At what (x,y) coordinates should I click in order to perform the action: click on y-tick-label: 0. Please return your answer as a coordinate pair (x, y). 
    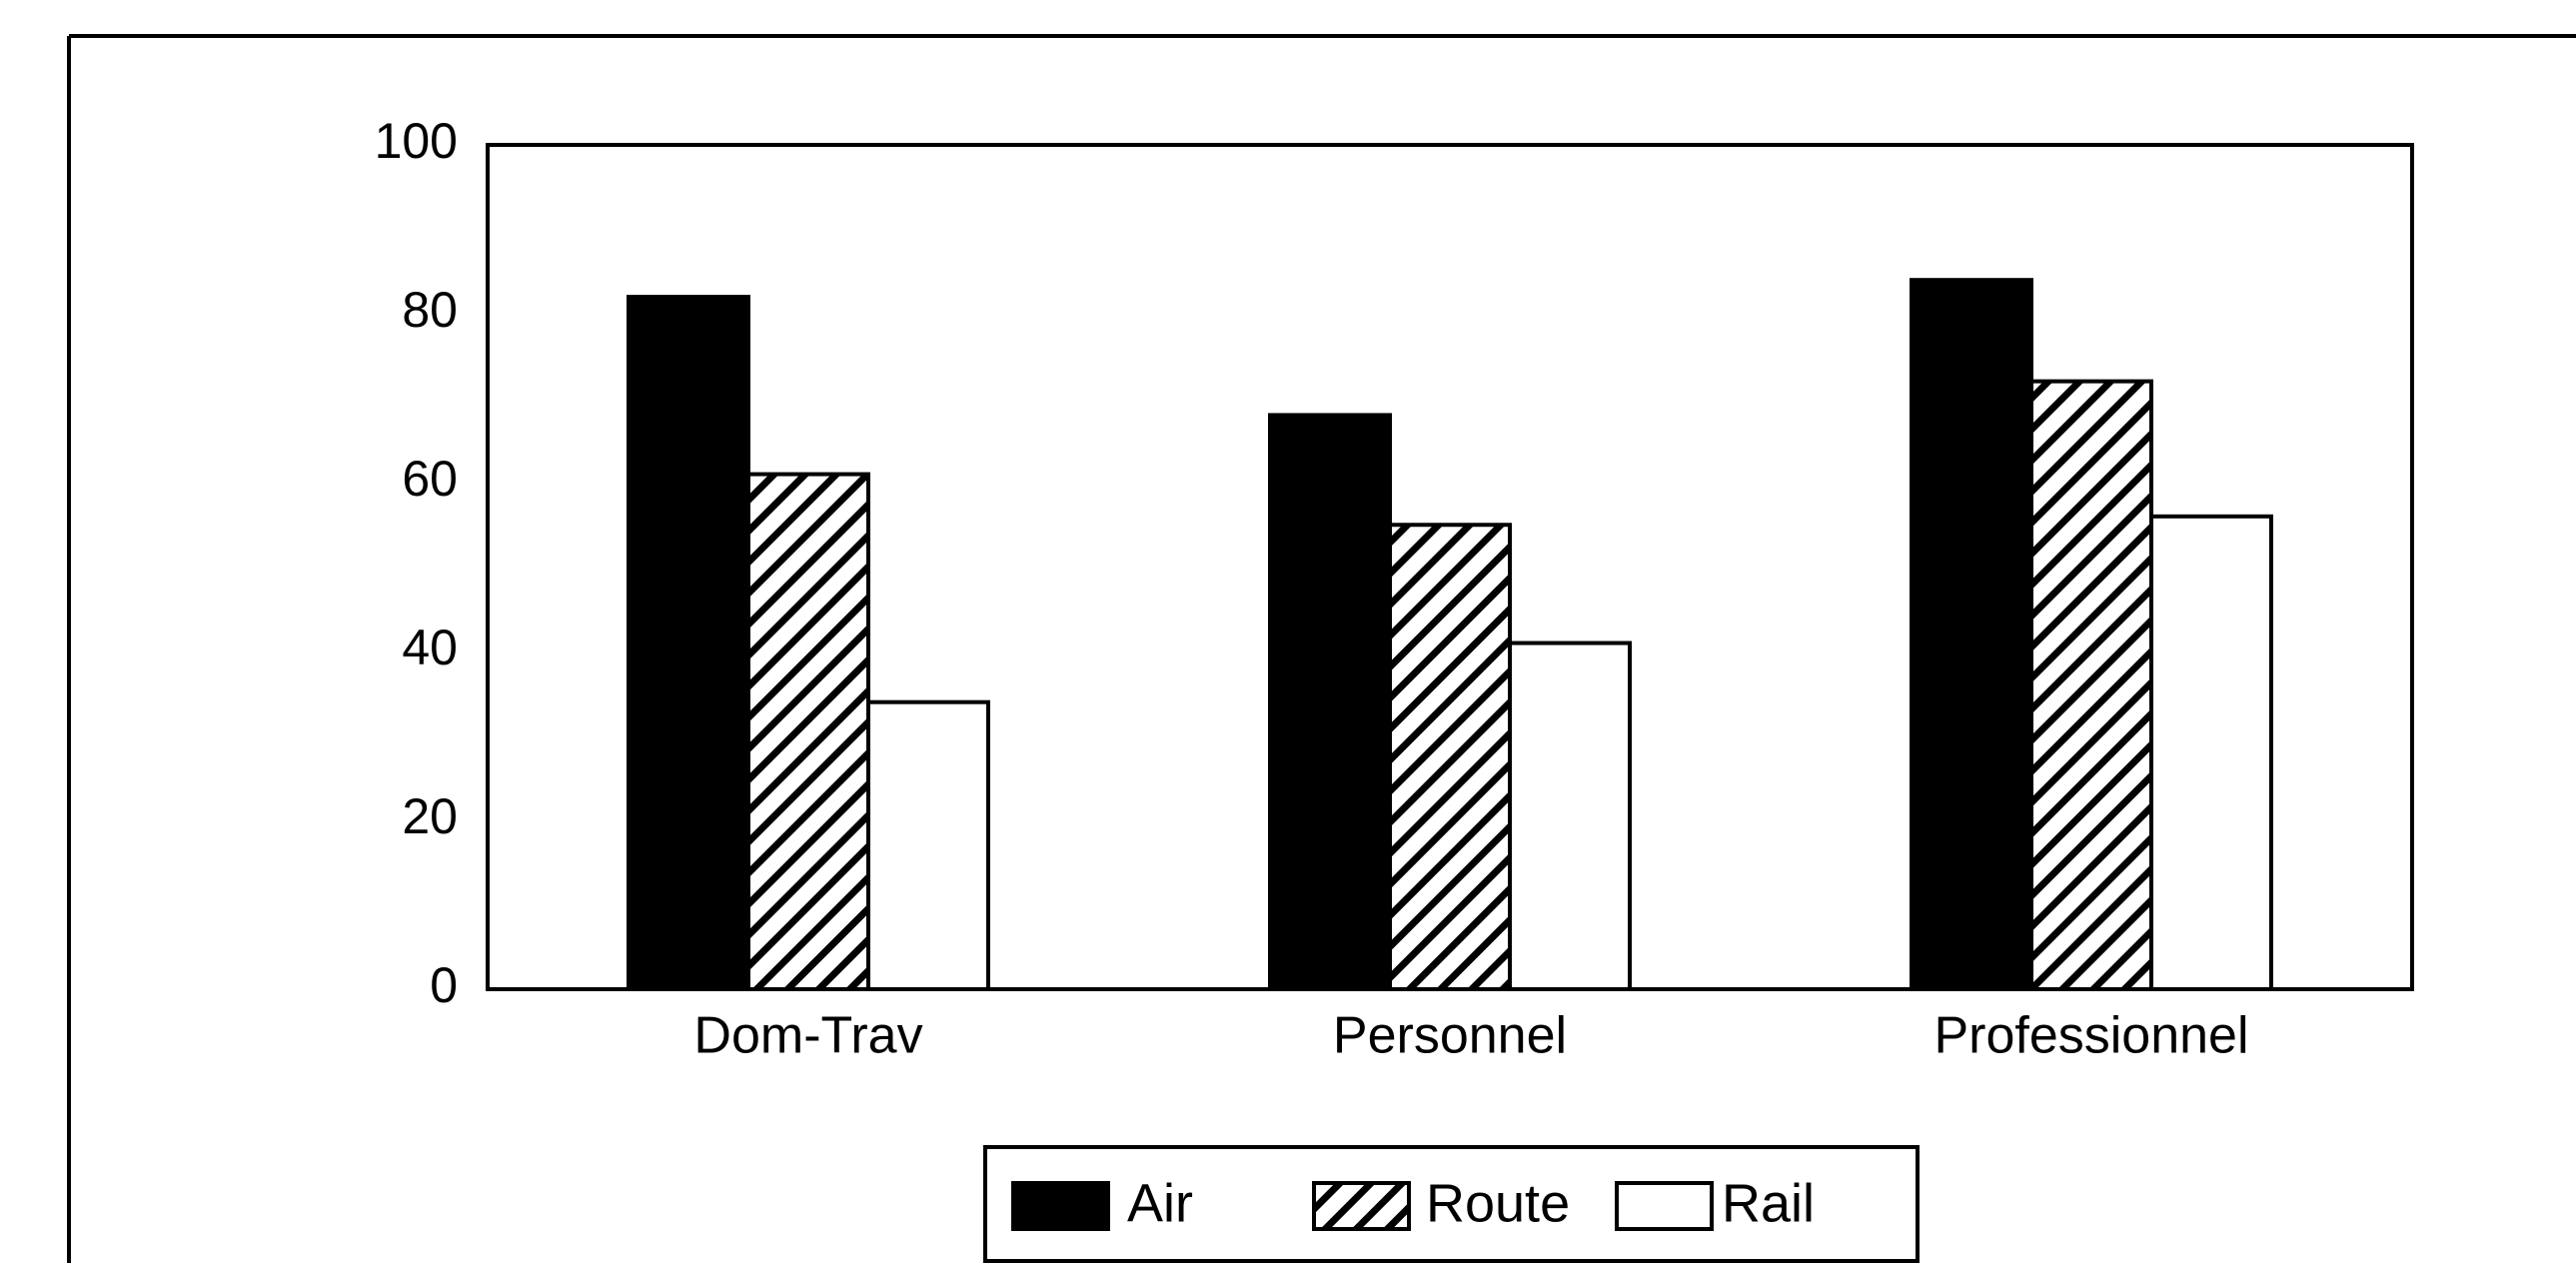
    Looking at the image, I should click on (444, 985).